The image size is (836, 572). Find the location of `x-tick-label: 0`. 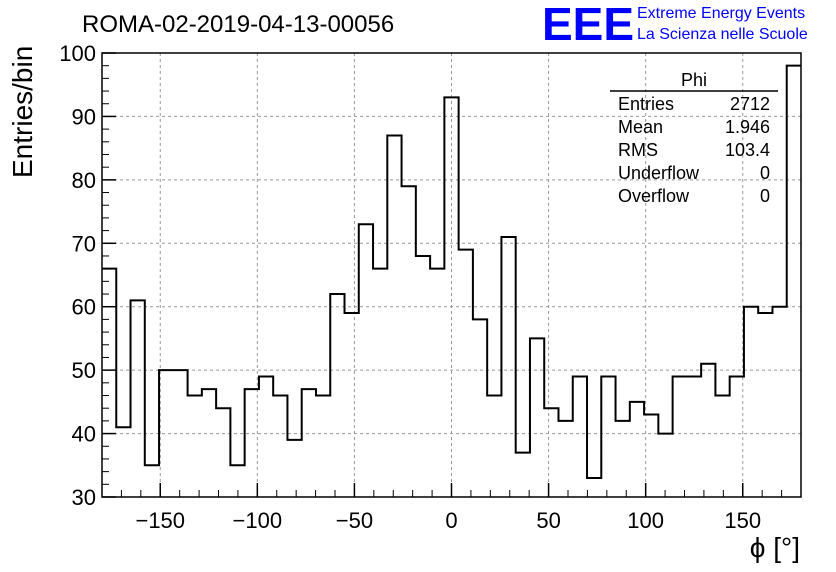

x-tick-label: 0 is located at coordinates (451, 520).